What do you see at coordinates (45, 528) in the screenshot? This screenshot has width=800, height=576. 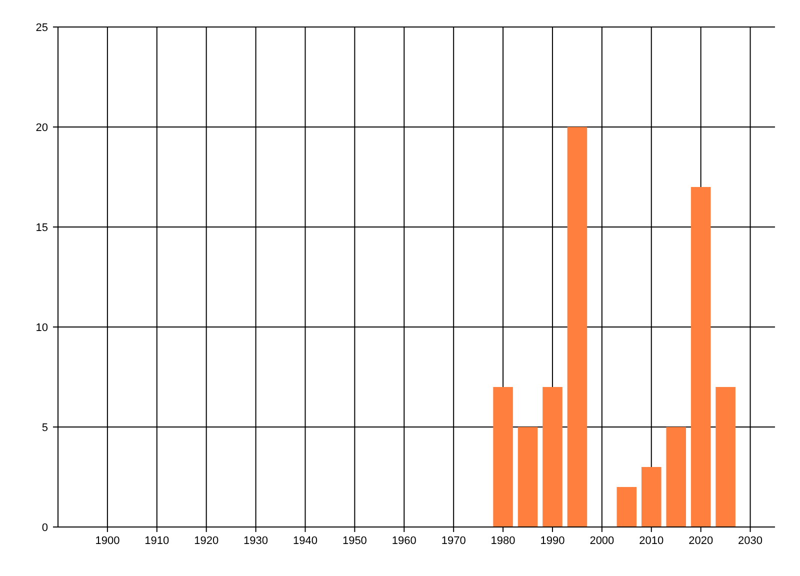 I see `y-tick-label: 0` at bounding box center [45, 528].